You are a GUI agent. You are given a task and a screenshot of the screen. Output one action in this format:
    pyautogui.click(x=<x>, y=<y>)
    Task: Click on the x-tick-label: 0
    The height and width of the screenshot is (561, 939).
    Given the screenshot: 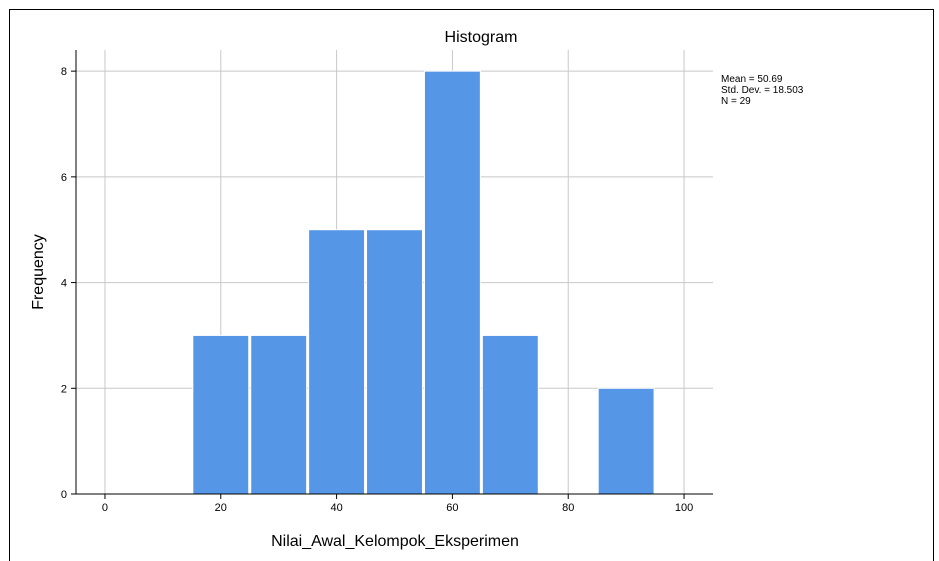 What is the action you would take?
    pyautogui.click(x=105, y=508)
    